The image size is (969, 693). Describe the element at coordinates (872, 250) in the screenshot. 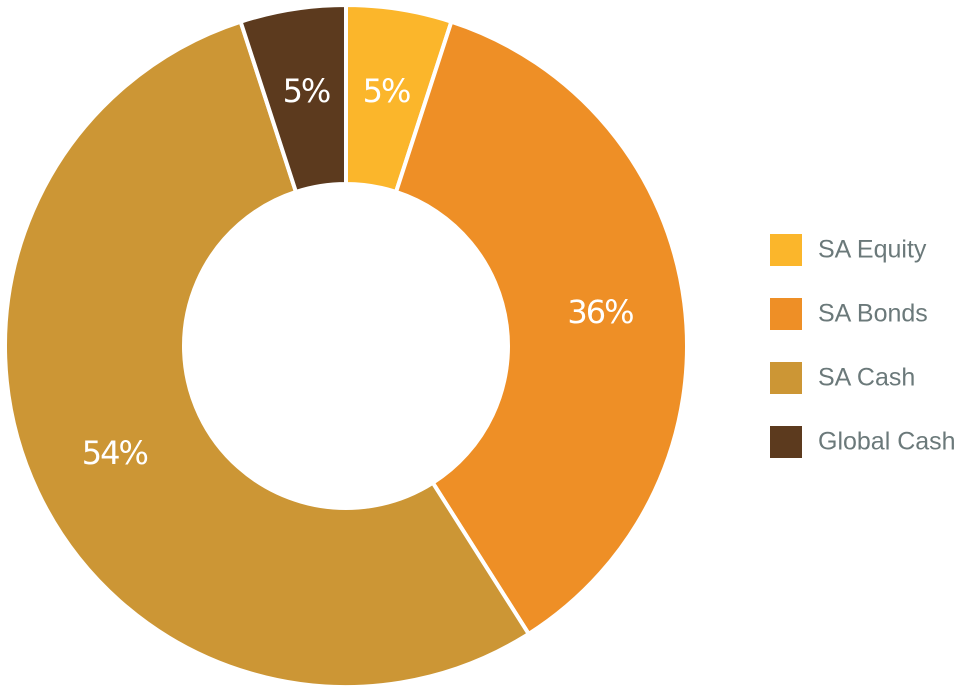

I see `legend-label: SA Equity` at that location.